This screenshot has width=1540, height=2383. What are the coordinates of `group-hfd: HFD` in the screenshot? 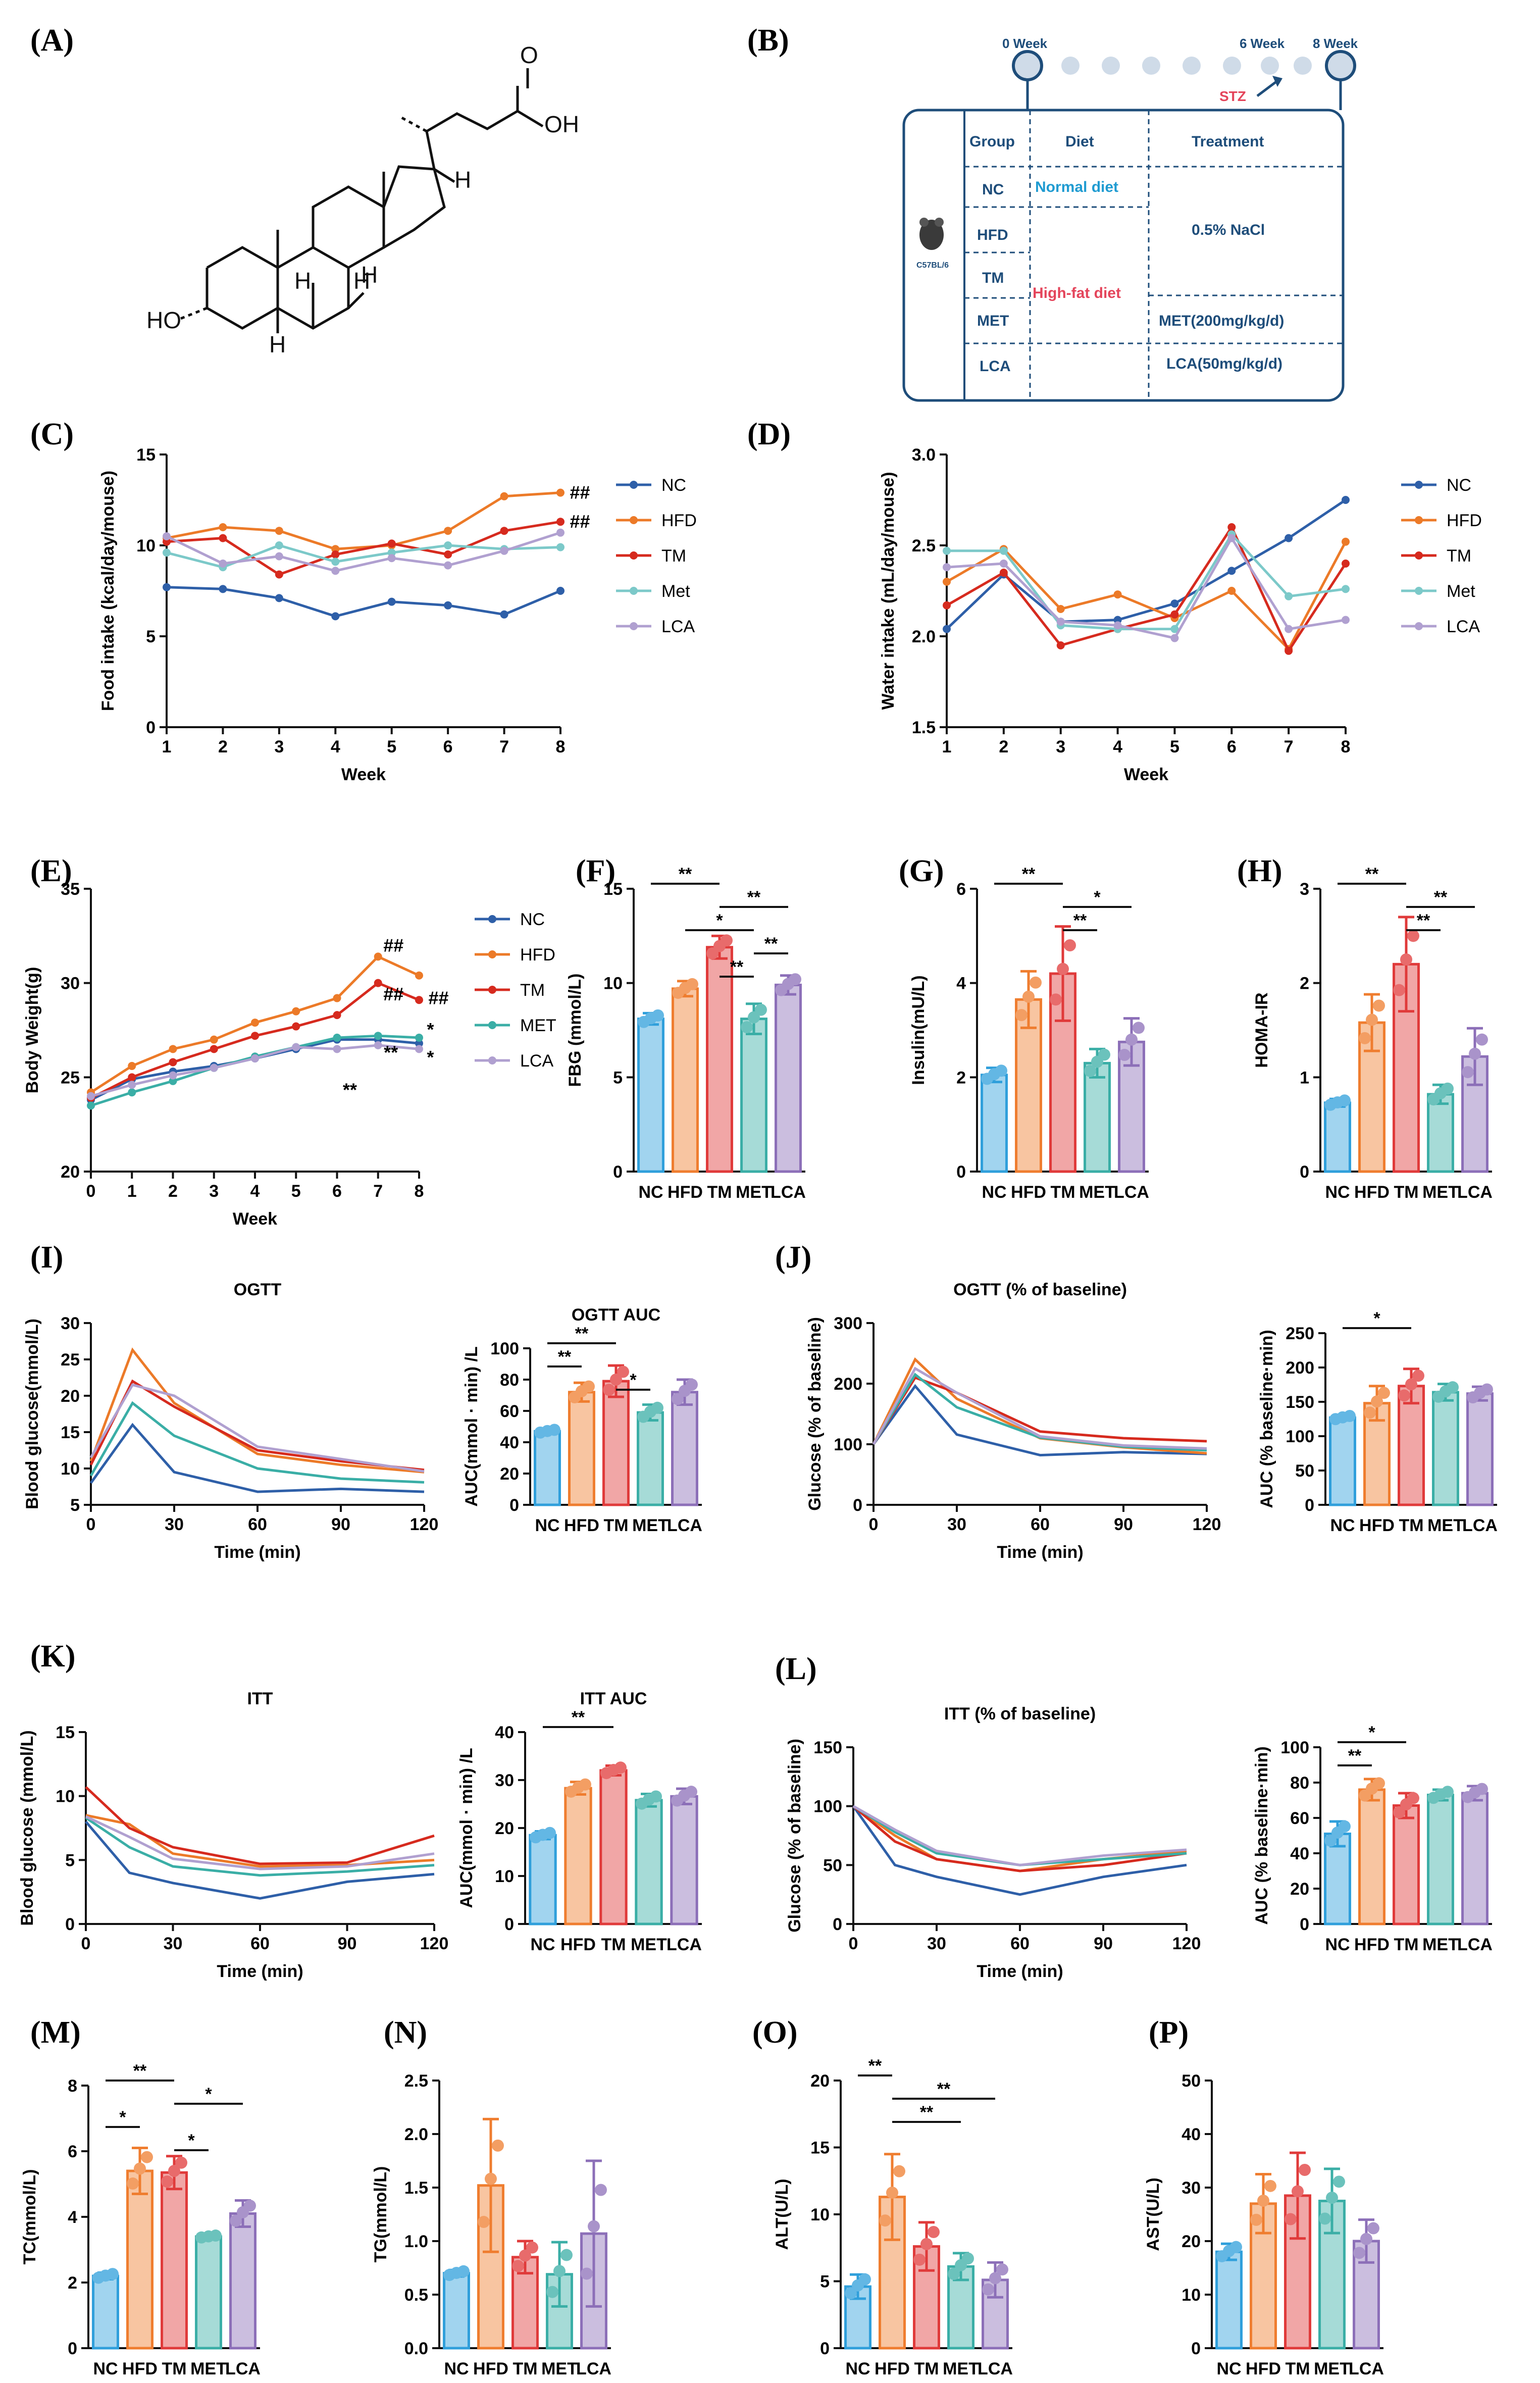 It's located at (993, 235).